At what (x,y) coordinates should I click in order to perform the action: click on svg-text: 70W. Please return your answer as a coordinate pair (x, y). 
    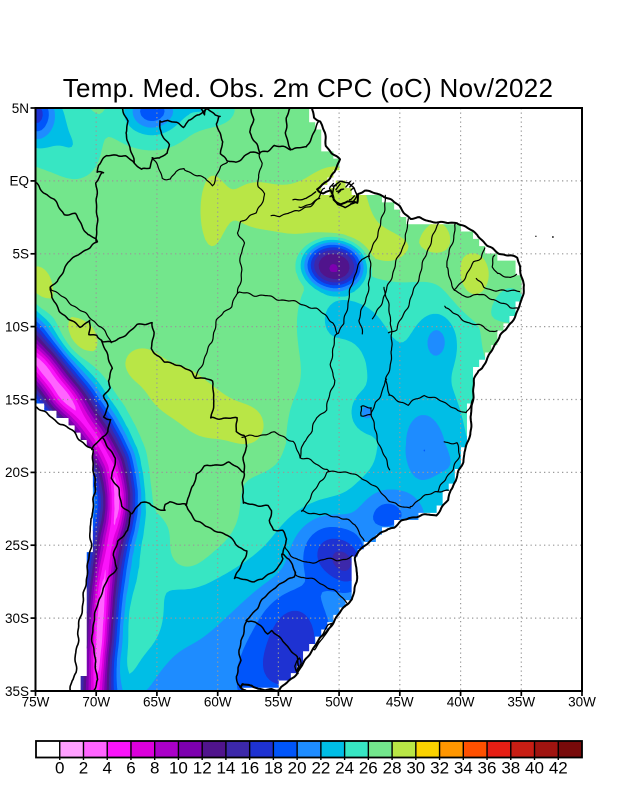
    Looking at the image, I should click on (96, 702).